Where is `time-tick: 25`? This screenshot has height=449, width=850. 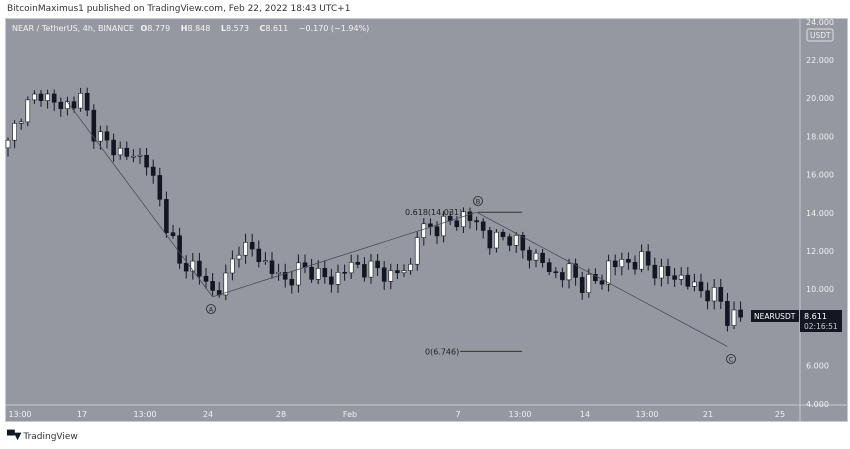
time-tick: 25 is located at coordinates (780, 414).